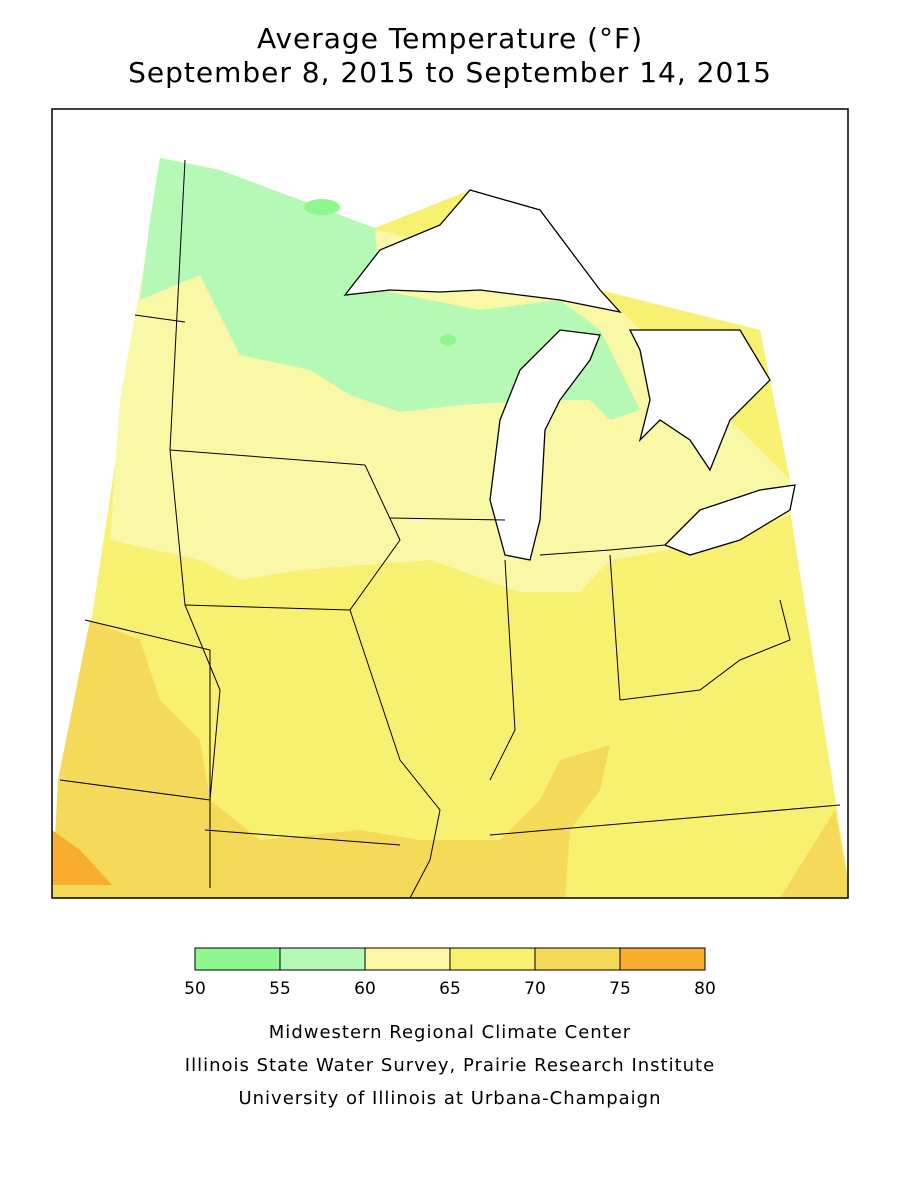 The height and width of the screenshot is (1200, 900). What do you see at coordinates (280, 989) in the screenshot?
I see `legend-tick-label: 55` at bounding box center [280, 989].